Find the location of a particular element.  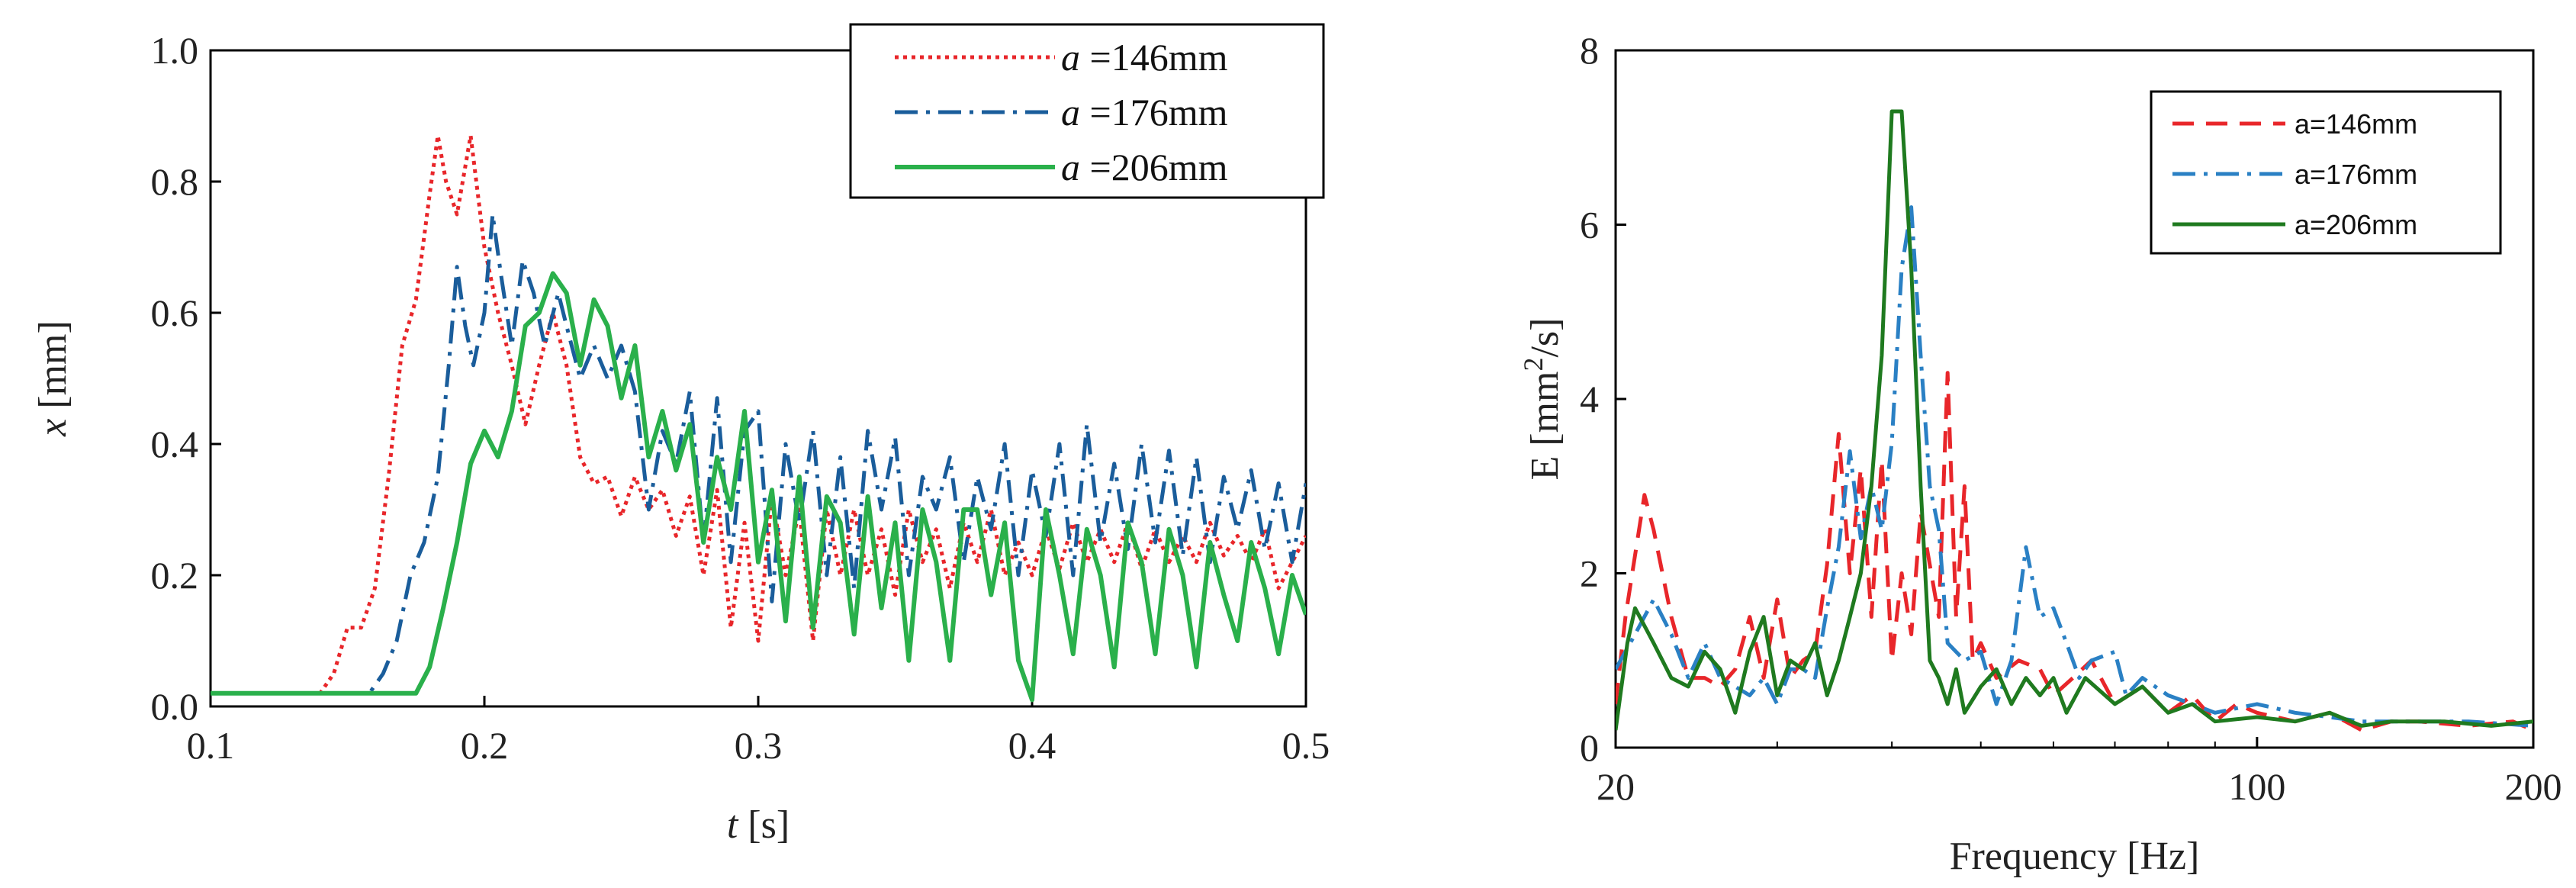

left-y-tick-label: 0.0 is located at coordinates (175, 706).